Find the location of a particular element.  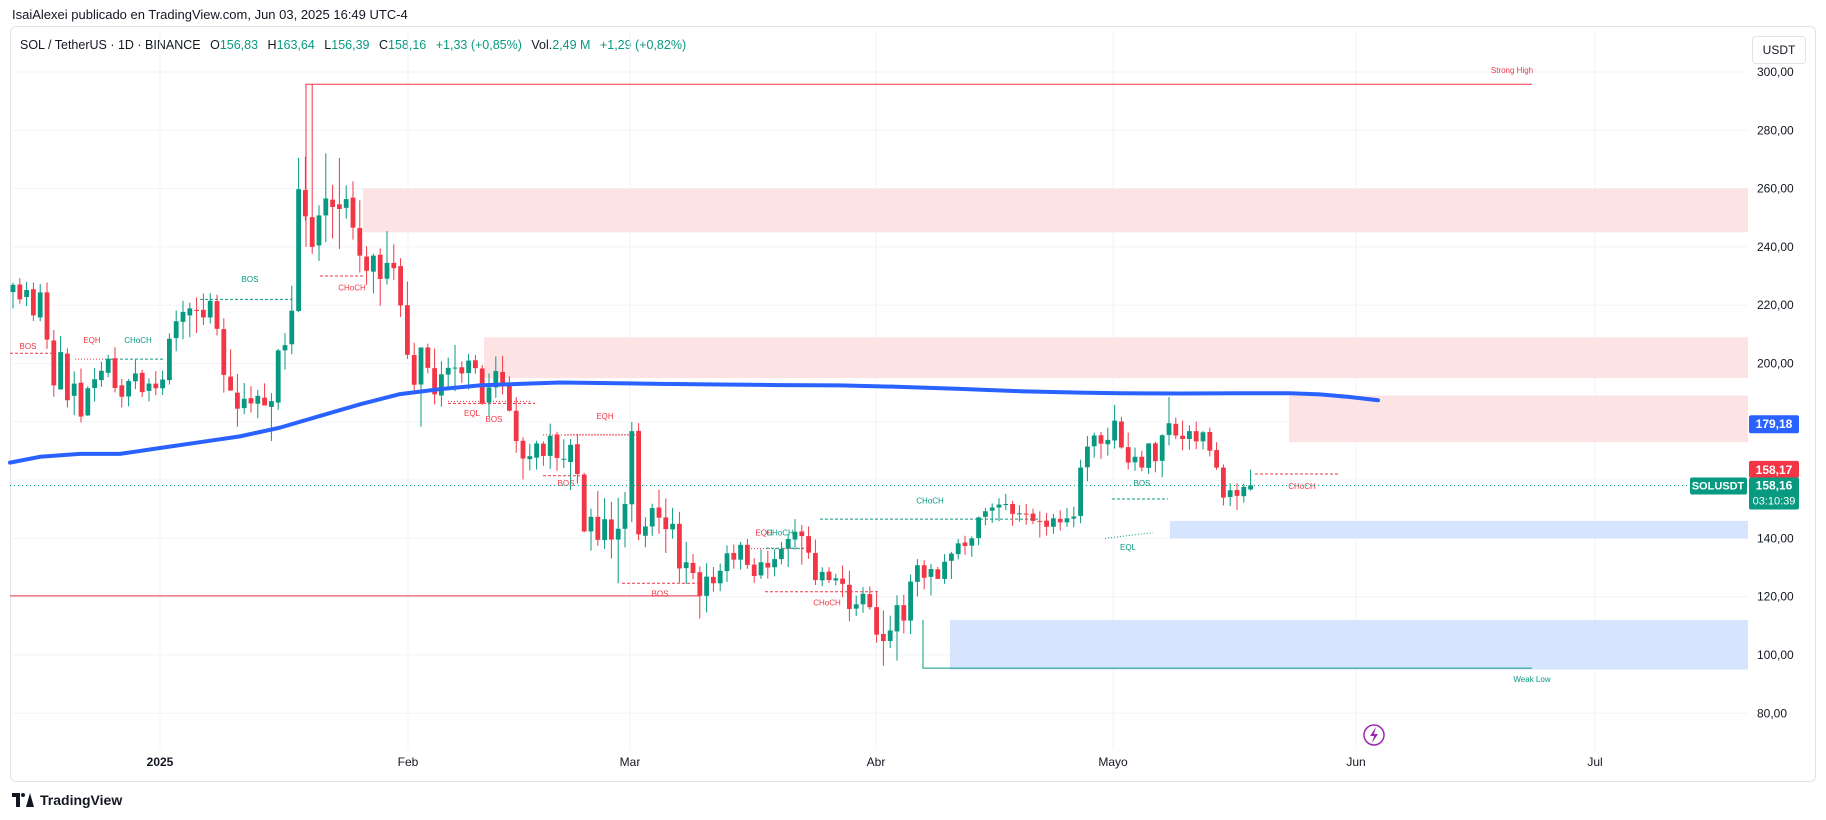

open-value: O156,83 is located at coordinates (234, 45).